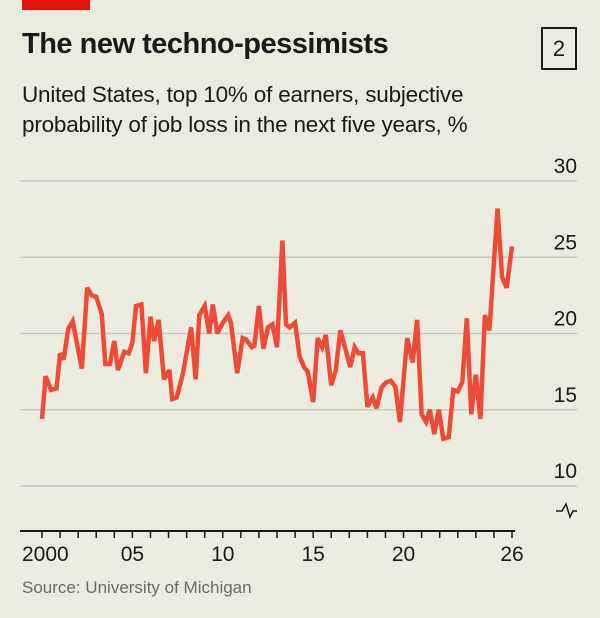  Describe the element at coordinates (565, 319) in the screenshot. I see `y-tick-label: 20` at that location.